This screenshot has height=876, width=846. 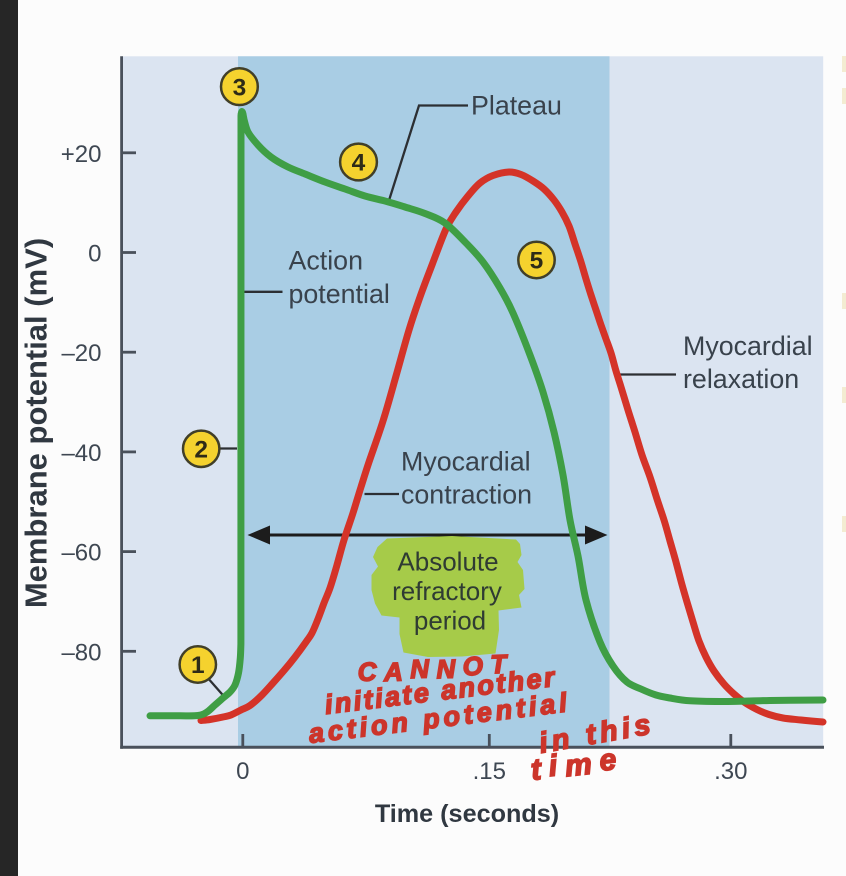 I want to click on svg-text: 1, so click(x=198, y=665).